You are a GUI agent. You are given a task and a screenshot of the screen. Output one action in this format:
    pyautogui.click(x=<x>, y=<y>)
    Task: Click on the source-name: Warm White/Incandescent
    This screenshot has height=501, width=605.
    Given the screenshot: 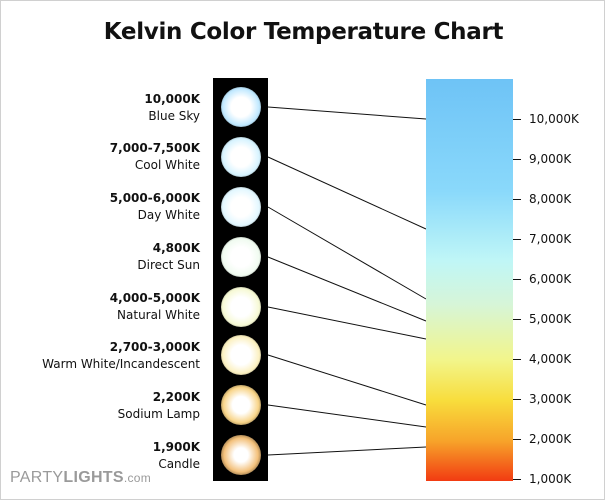 What is the action you would take?
    pyautogui.click(x=121, y=364)
    